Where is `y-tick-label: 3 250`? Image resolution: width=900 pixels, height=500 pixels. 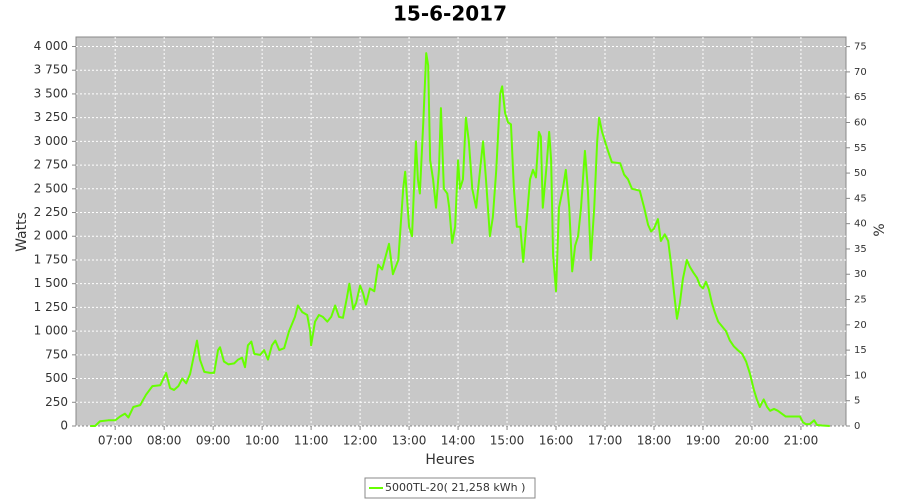
y-tick-label: 3 250 is located at coordinates (51, 117).